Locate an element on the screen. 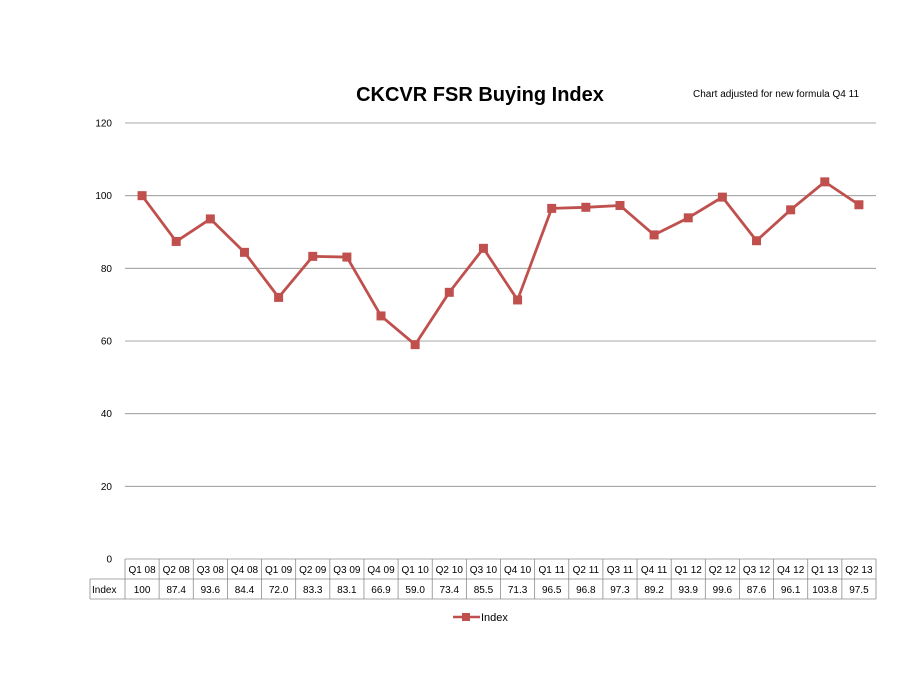  x-category-label: Q2 13 is located at coordinates (859, 570).